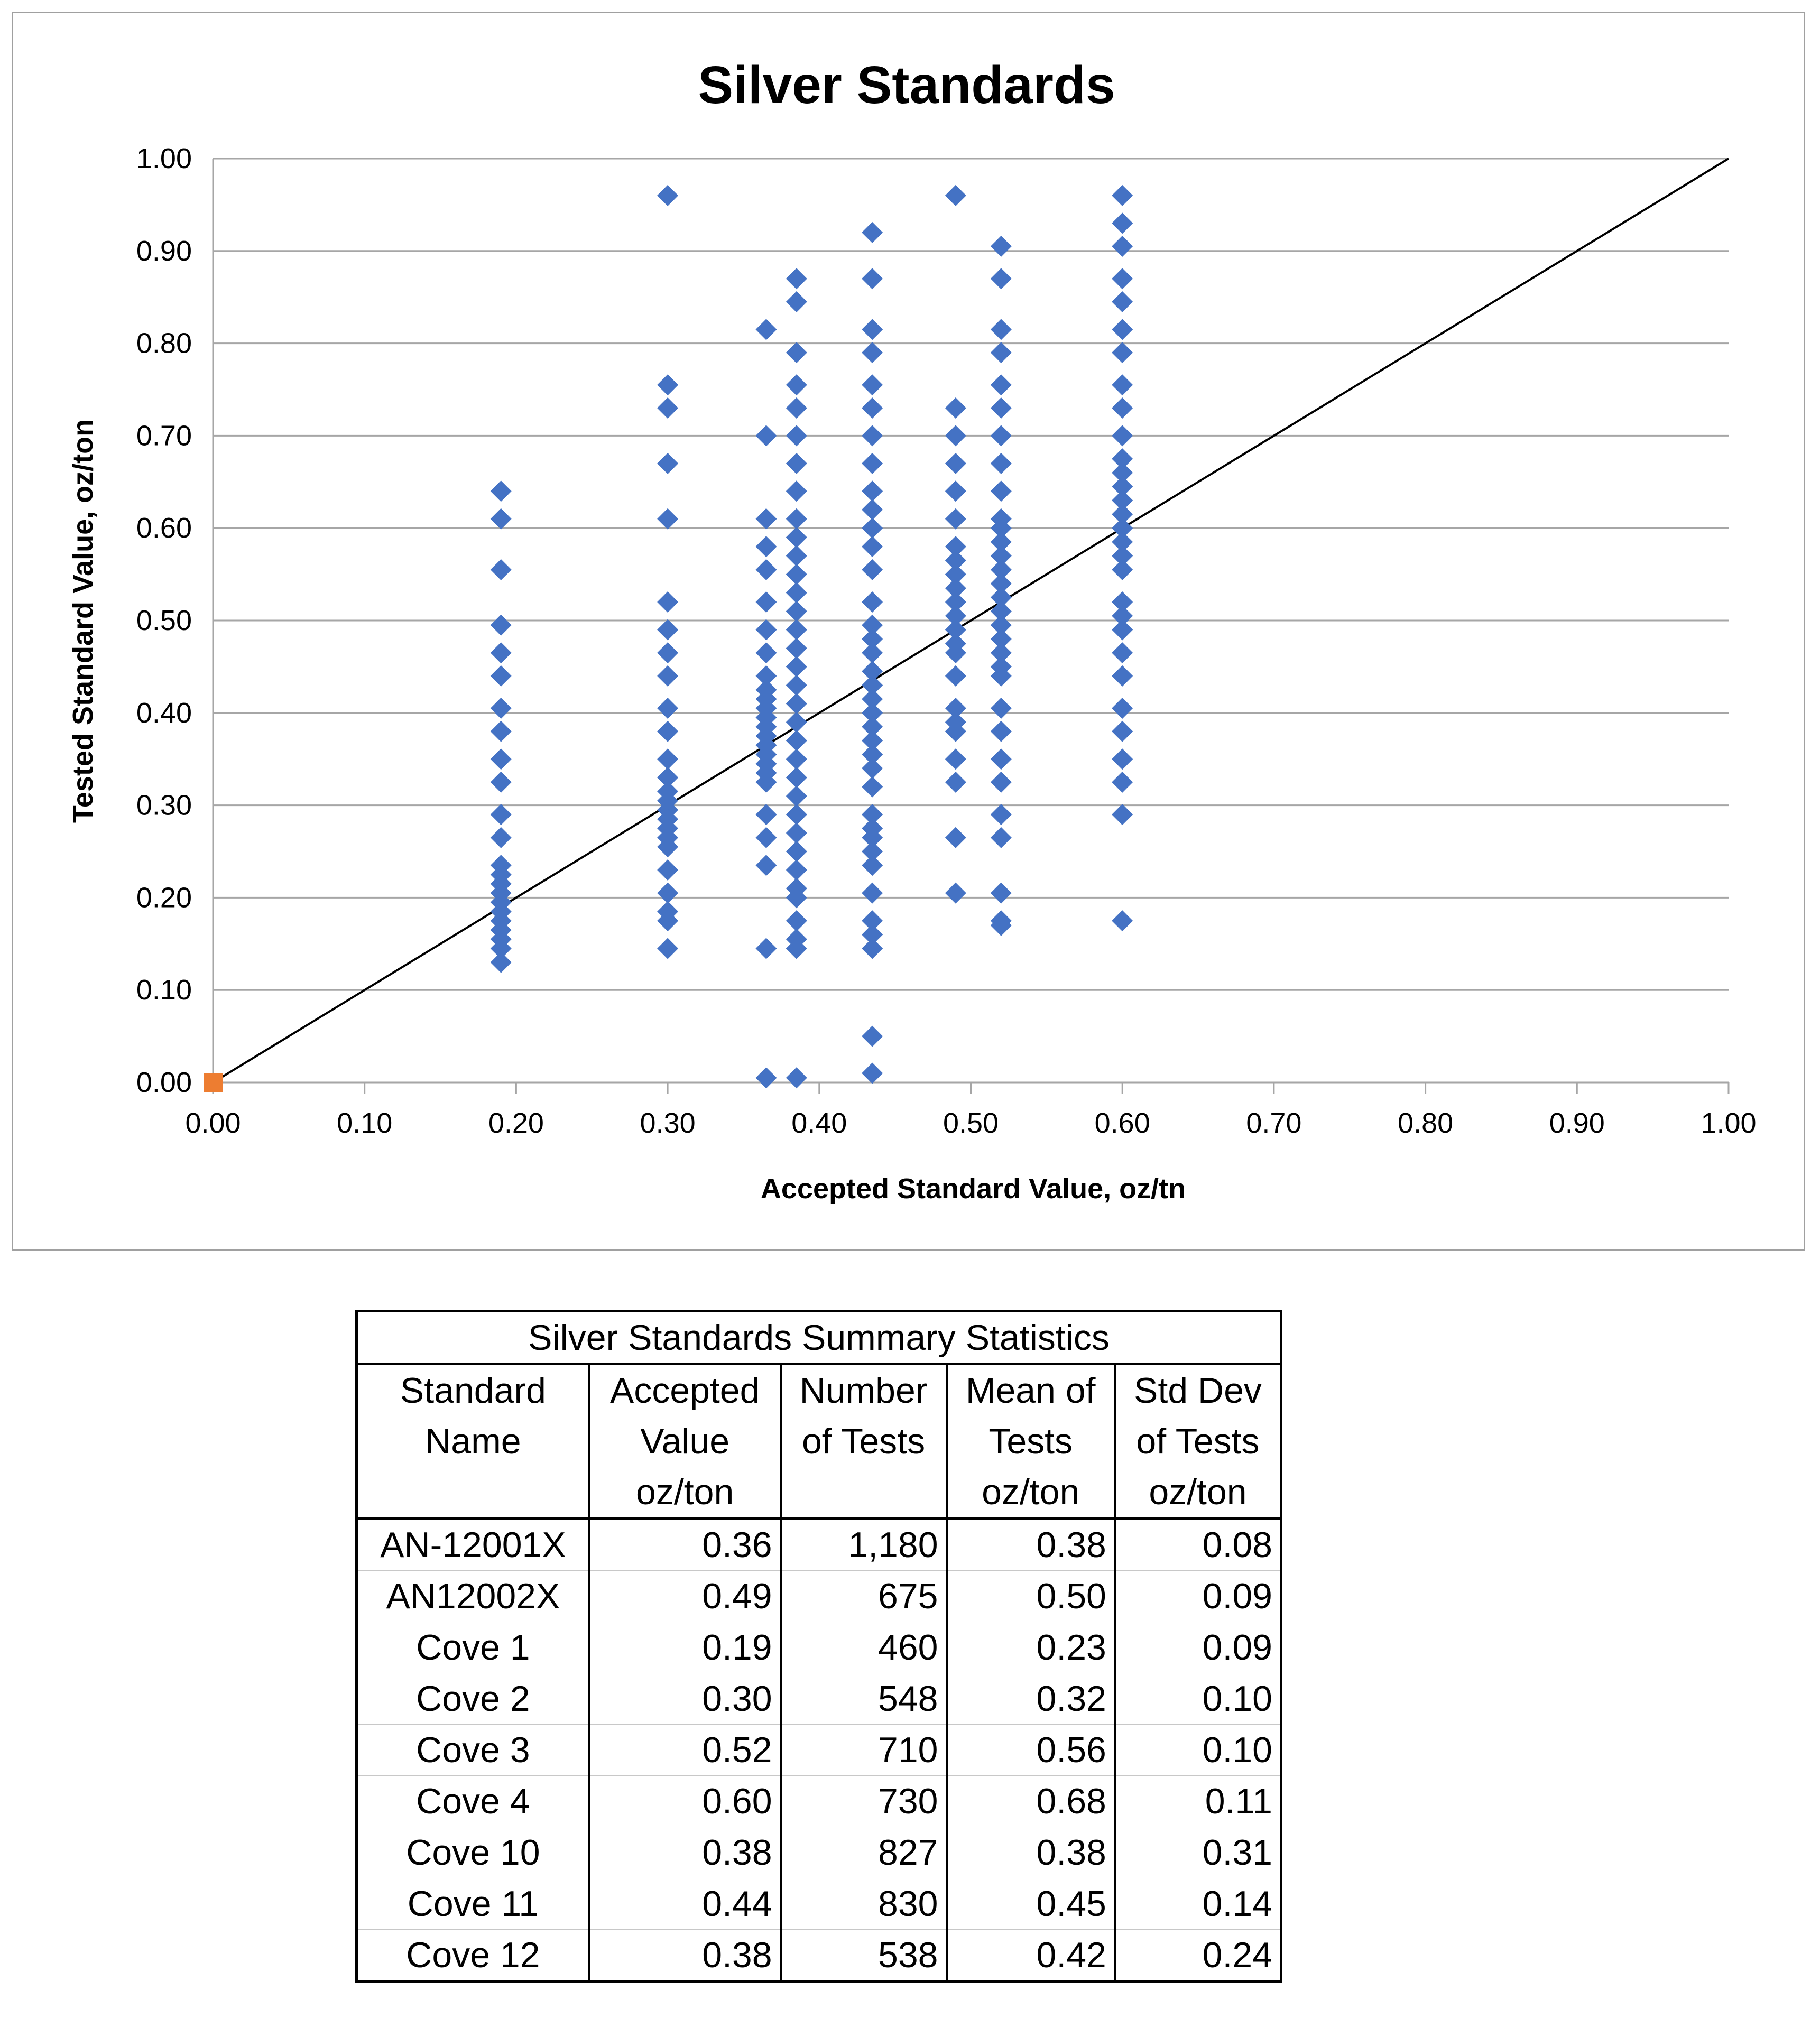 The height and width of the screenshot is (2037, 1820). What do you see at coordinates (1197, 1647) in the screenshot?
I see `table-cell: 0.09` at bounding box center [1197, 1647].